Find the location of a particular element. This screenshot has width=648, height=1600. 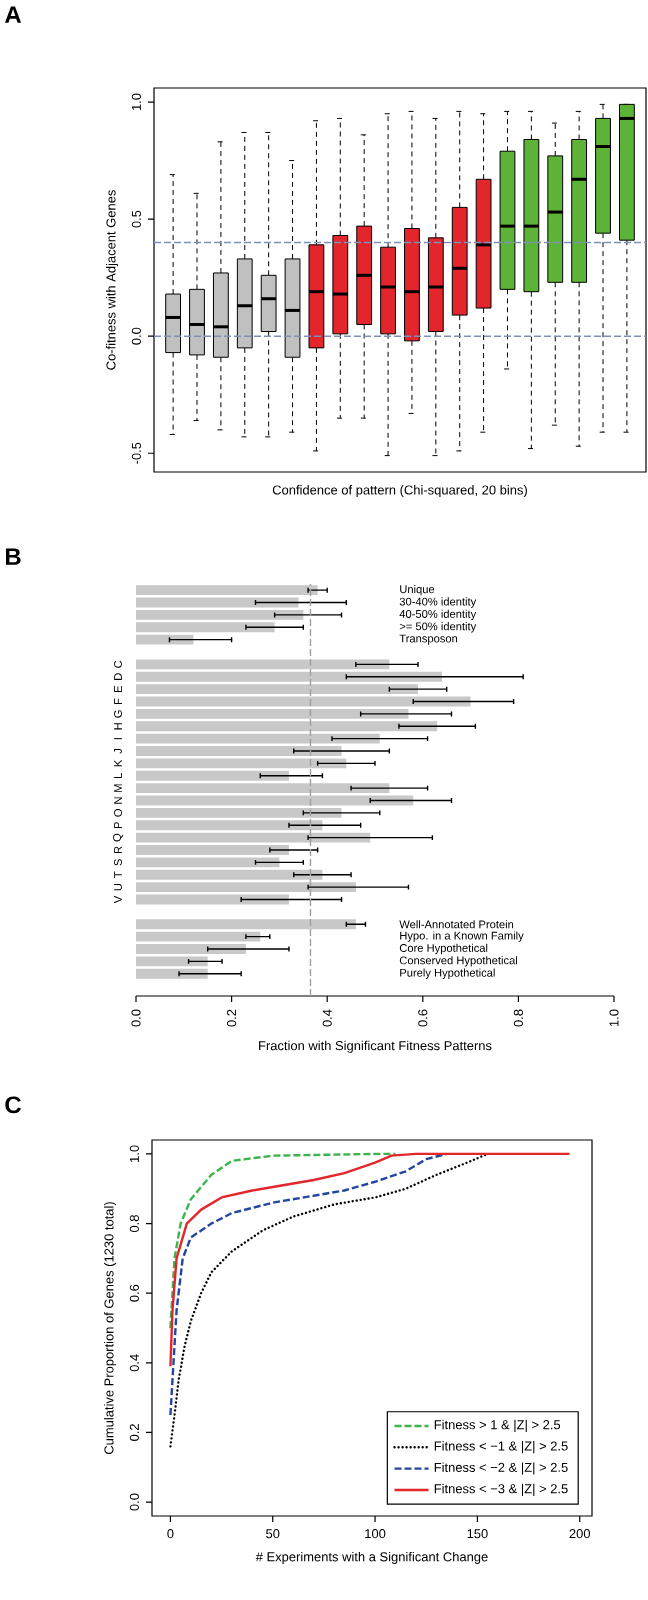

text: C is located at coordinates (13, 1105).